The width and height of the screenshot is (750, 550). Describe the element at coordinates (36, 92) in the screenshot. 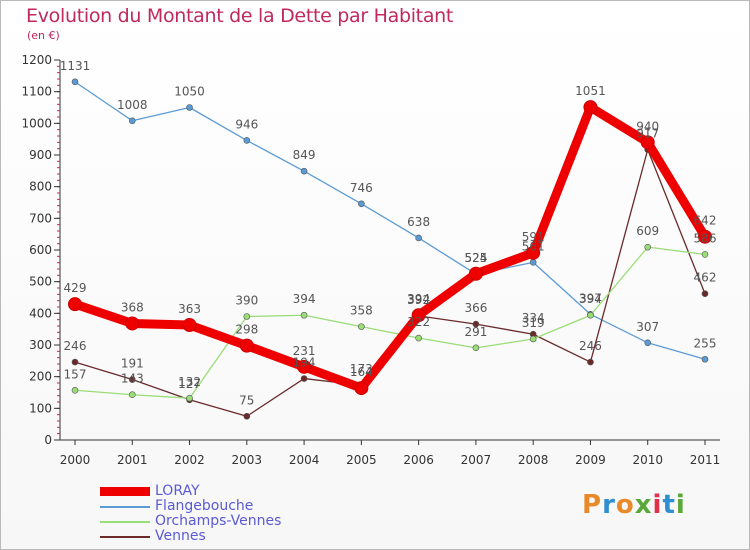

I see `y-tick-label: 1100` at that location.